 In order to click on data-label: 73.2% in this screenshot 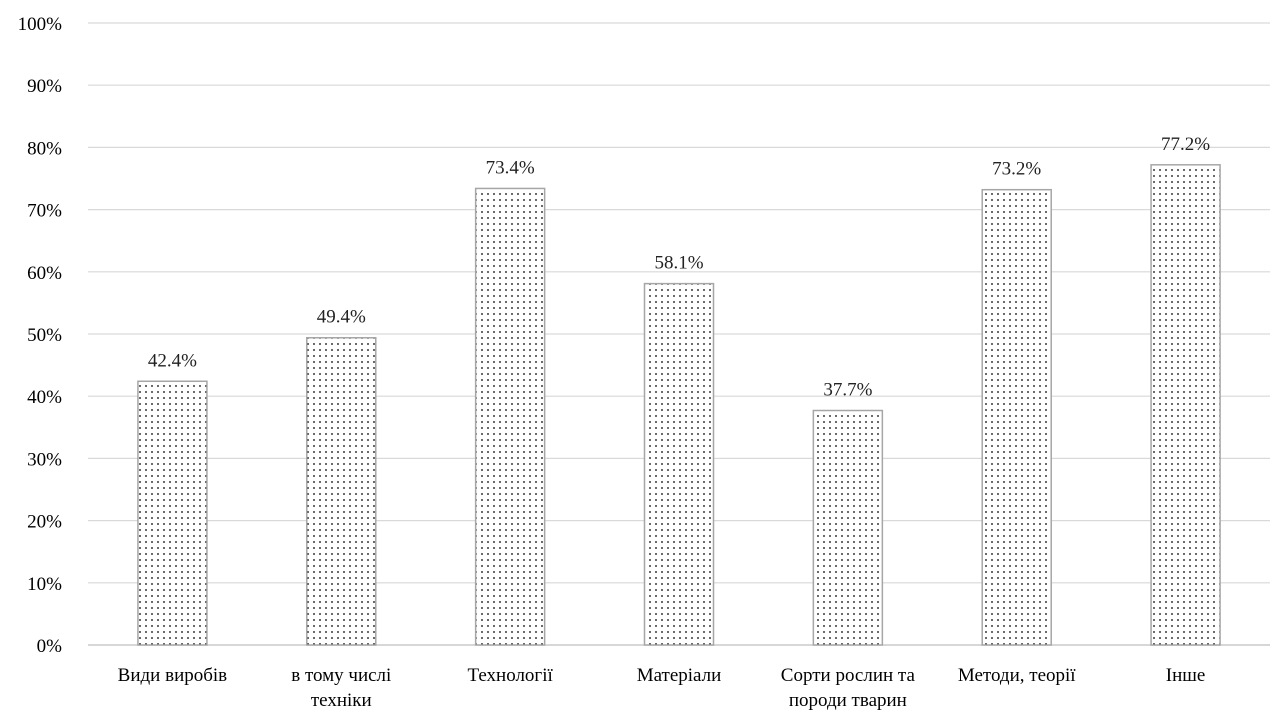, I will do `click(1016, 169)`.